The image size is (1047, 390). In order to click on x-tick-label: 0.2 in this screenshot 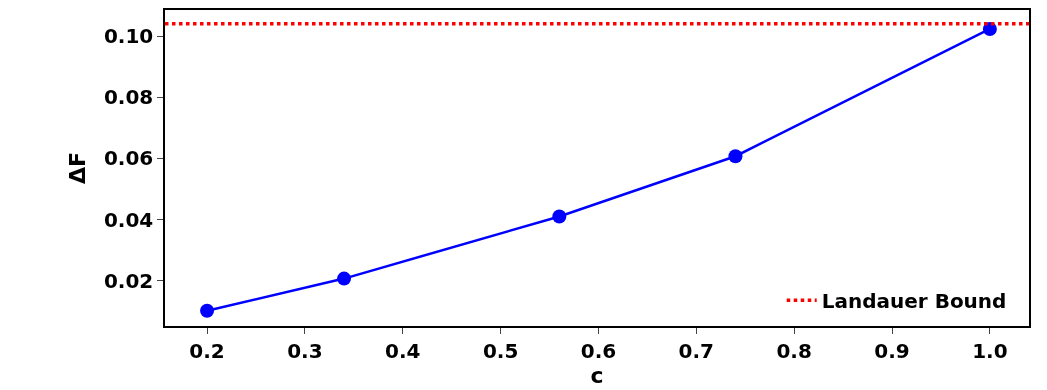, I will do `click(207, 350)`.